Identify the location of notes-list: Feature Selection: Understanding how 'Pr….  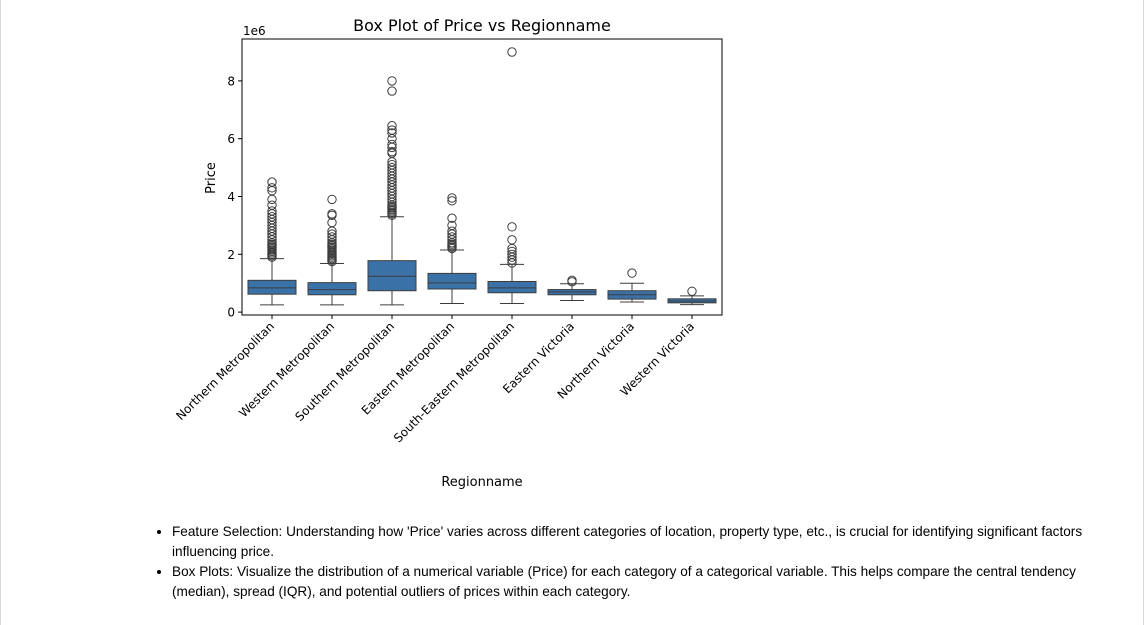
(641, 562).